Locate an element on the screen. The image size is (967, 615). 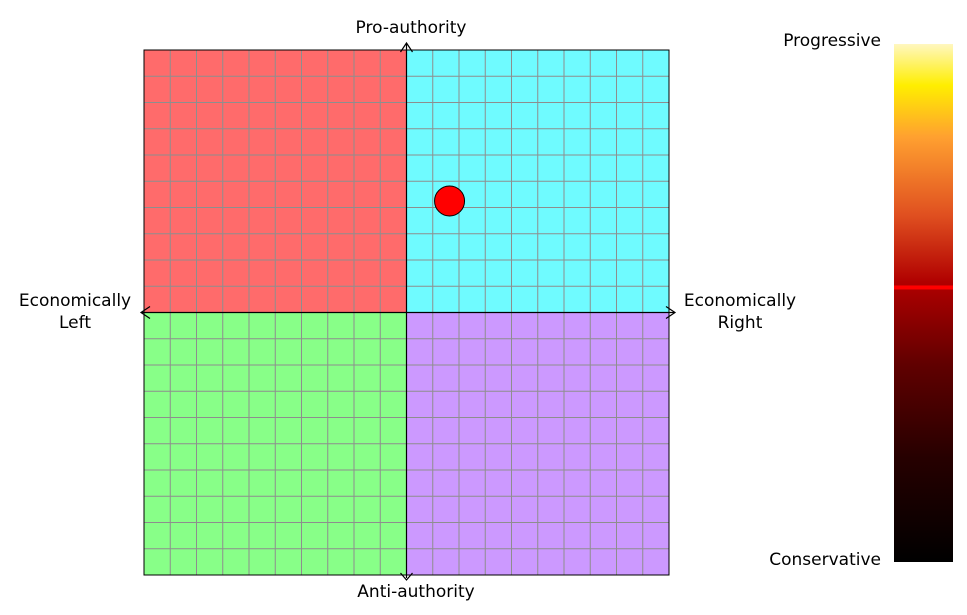
axis-label-right-line2: Right is located at coordinates (740, 323).